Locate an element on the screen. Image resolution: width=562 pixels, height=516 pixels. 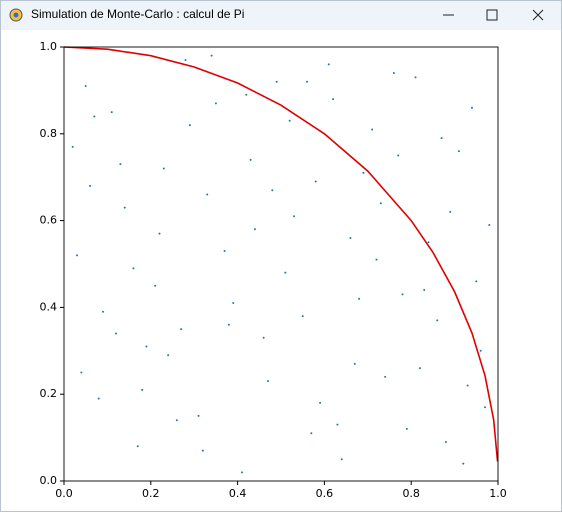
y-tick-label: 1.0 is located at coordinates (49, 46).